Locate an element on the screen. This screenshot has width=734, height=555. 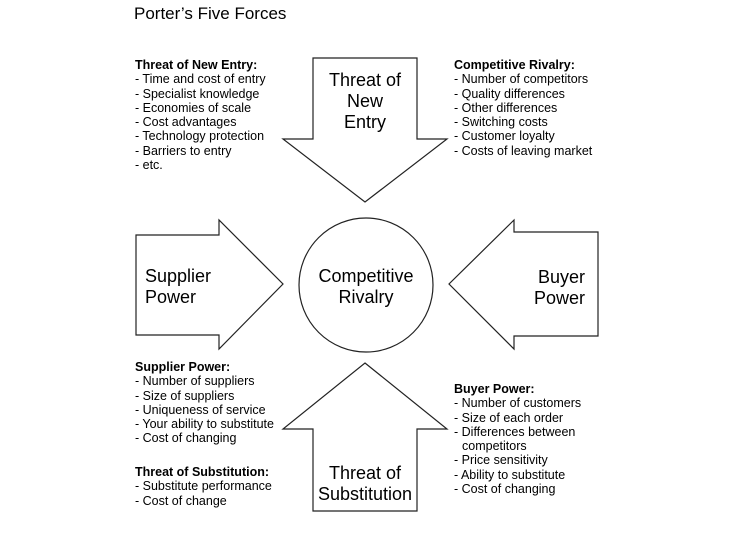
center-circle-competitive-rivalry is located at coordinates (366, 285).